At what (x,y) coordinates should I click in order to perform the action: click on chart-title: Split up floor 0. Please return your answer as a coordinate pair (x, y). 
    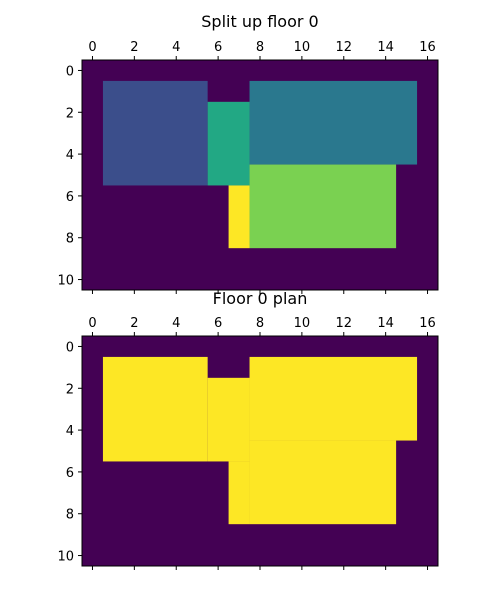
    Looking at the image, I should click on (259, 21).